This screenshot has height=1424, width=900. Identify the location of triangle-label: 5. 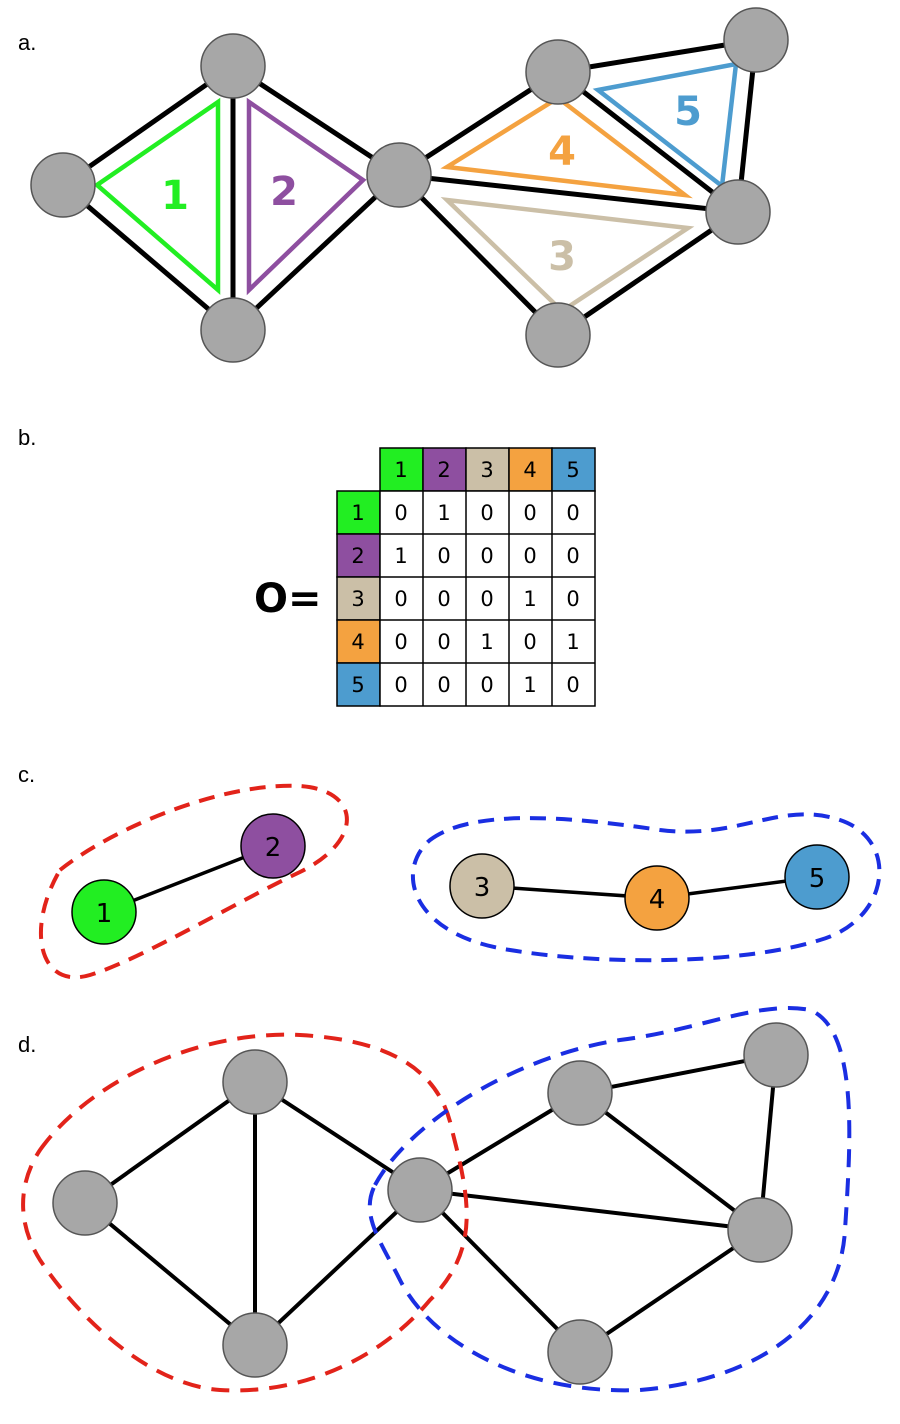
(688, 112).